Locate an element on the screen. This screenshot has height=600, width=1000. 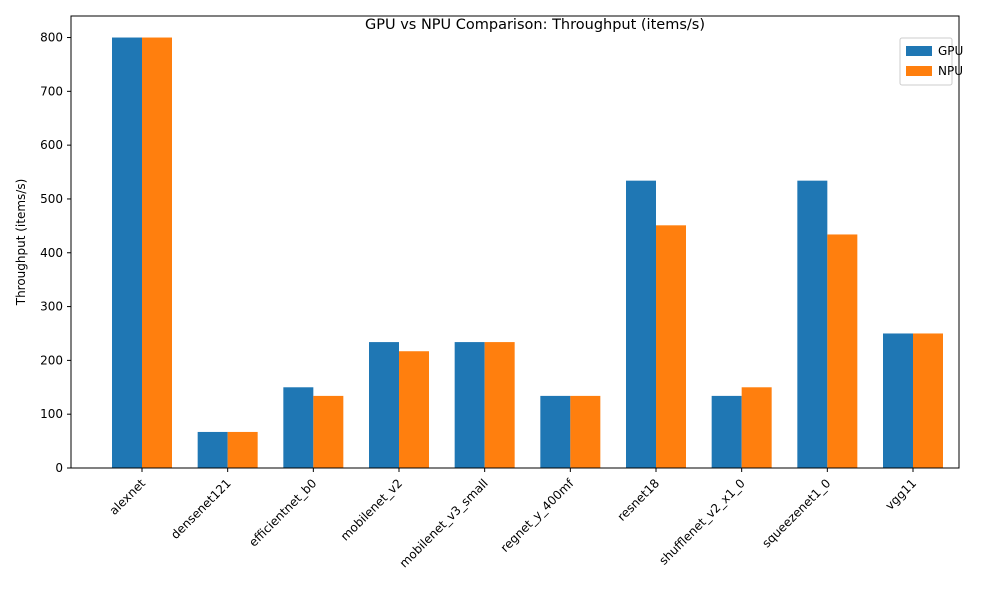
bar-gpu-mobilenet_v2 is located at coordinates (384, 405).